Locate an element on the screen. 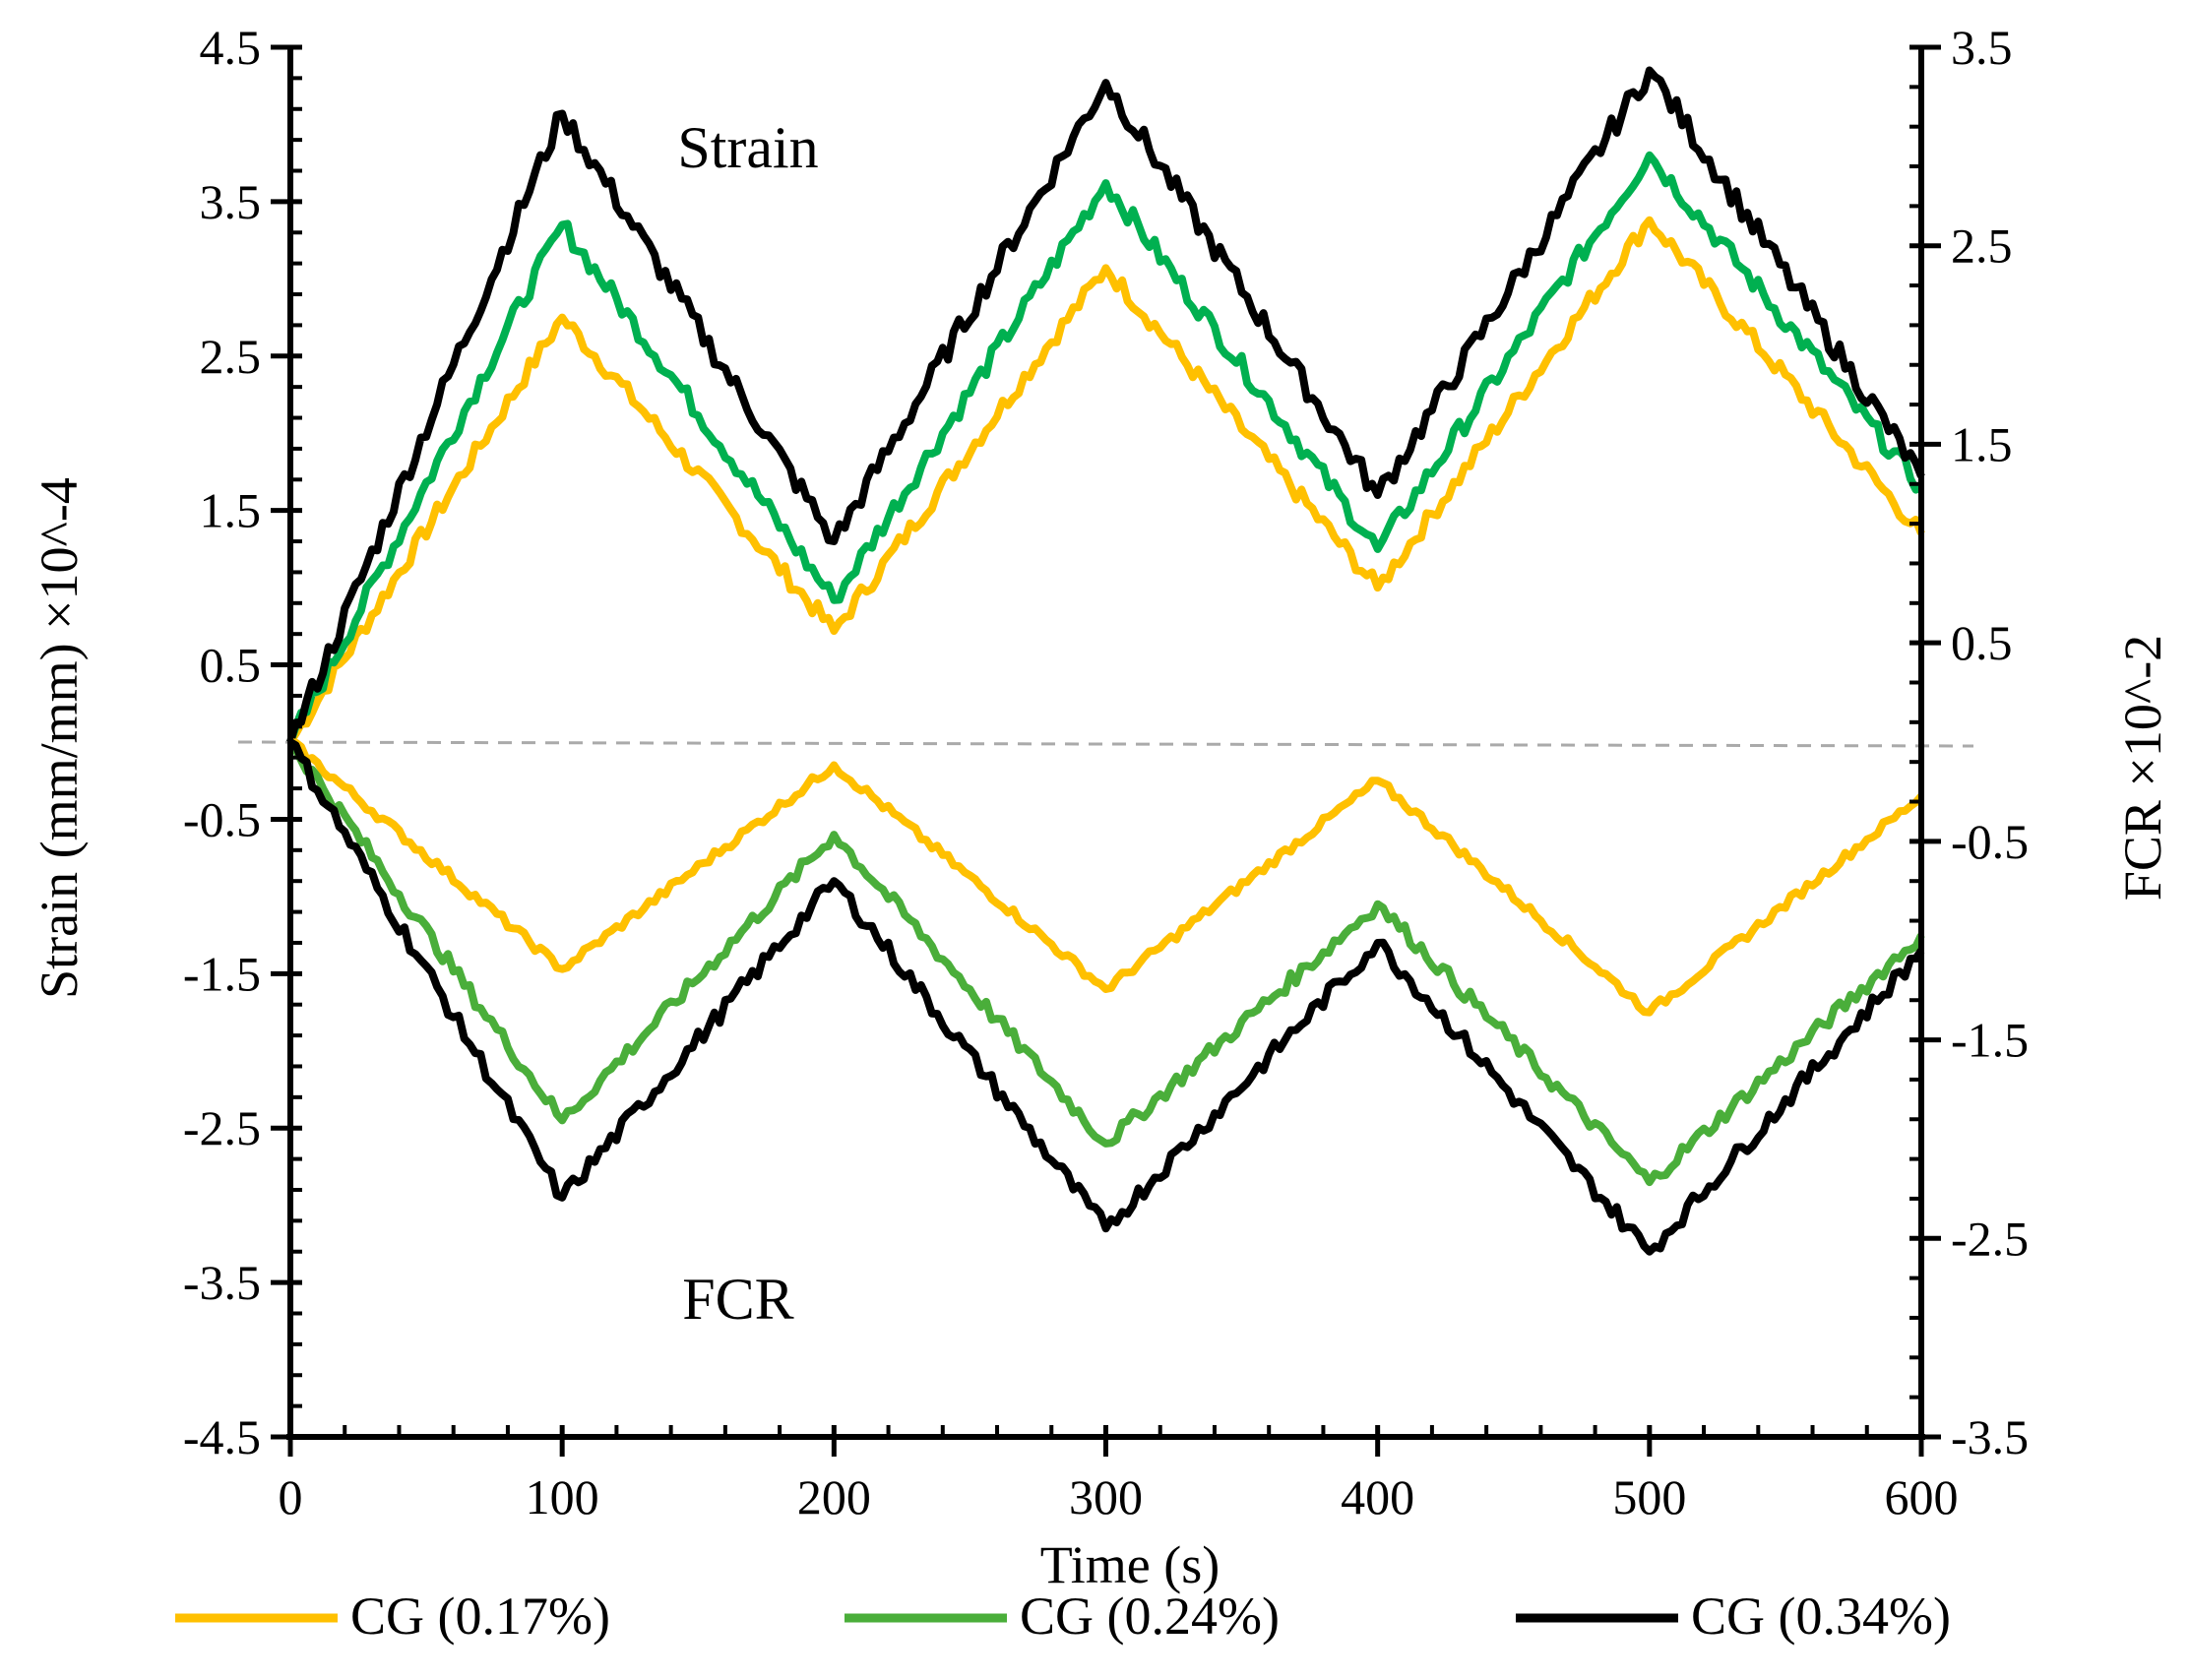 This screenshot has width=2190, height=1680. x-tick-label: 400 is located at coordinates (1377, 1496).